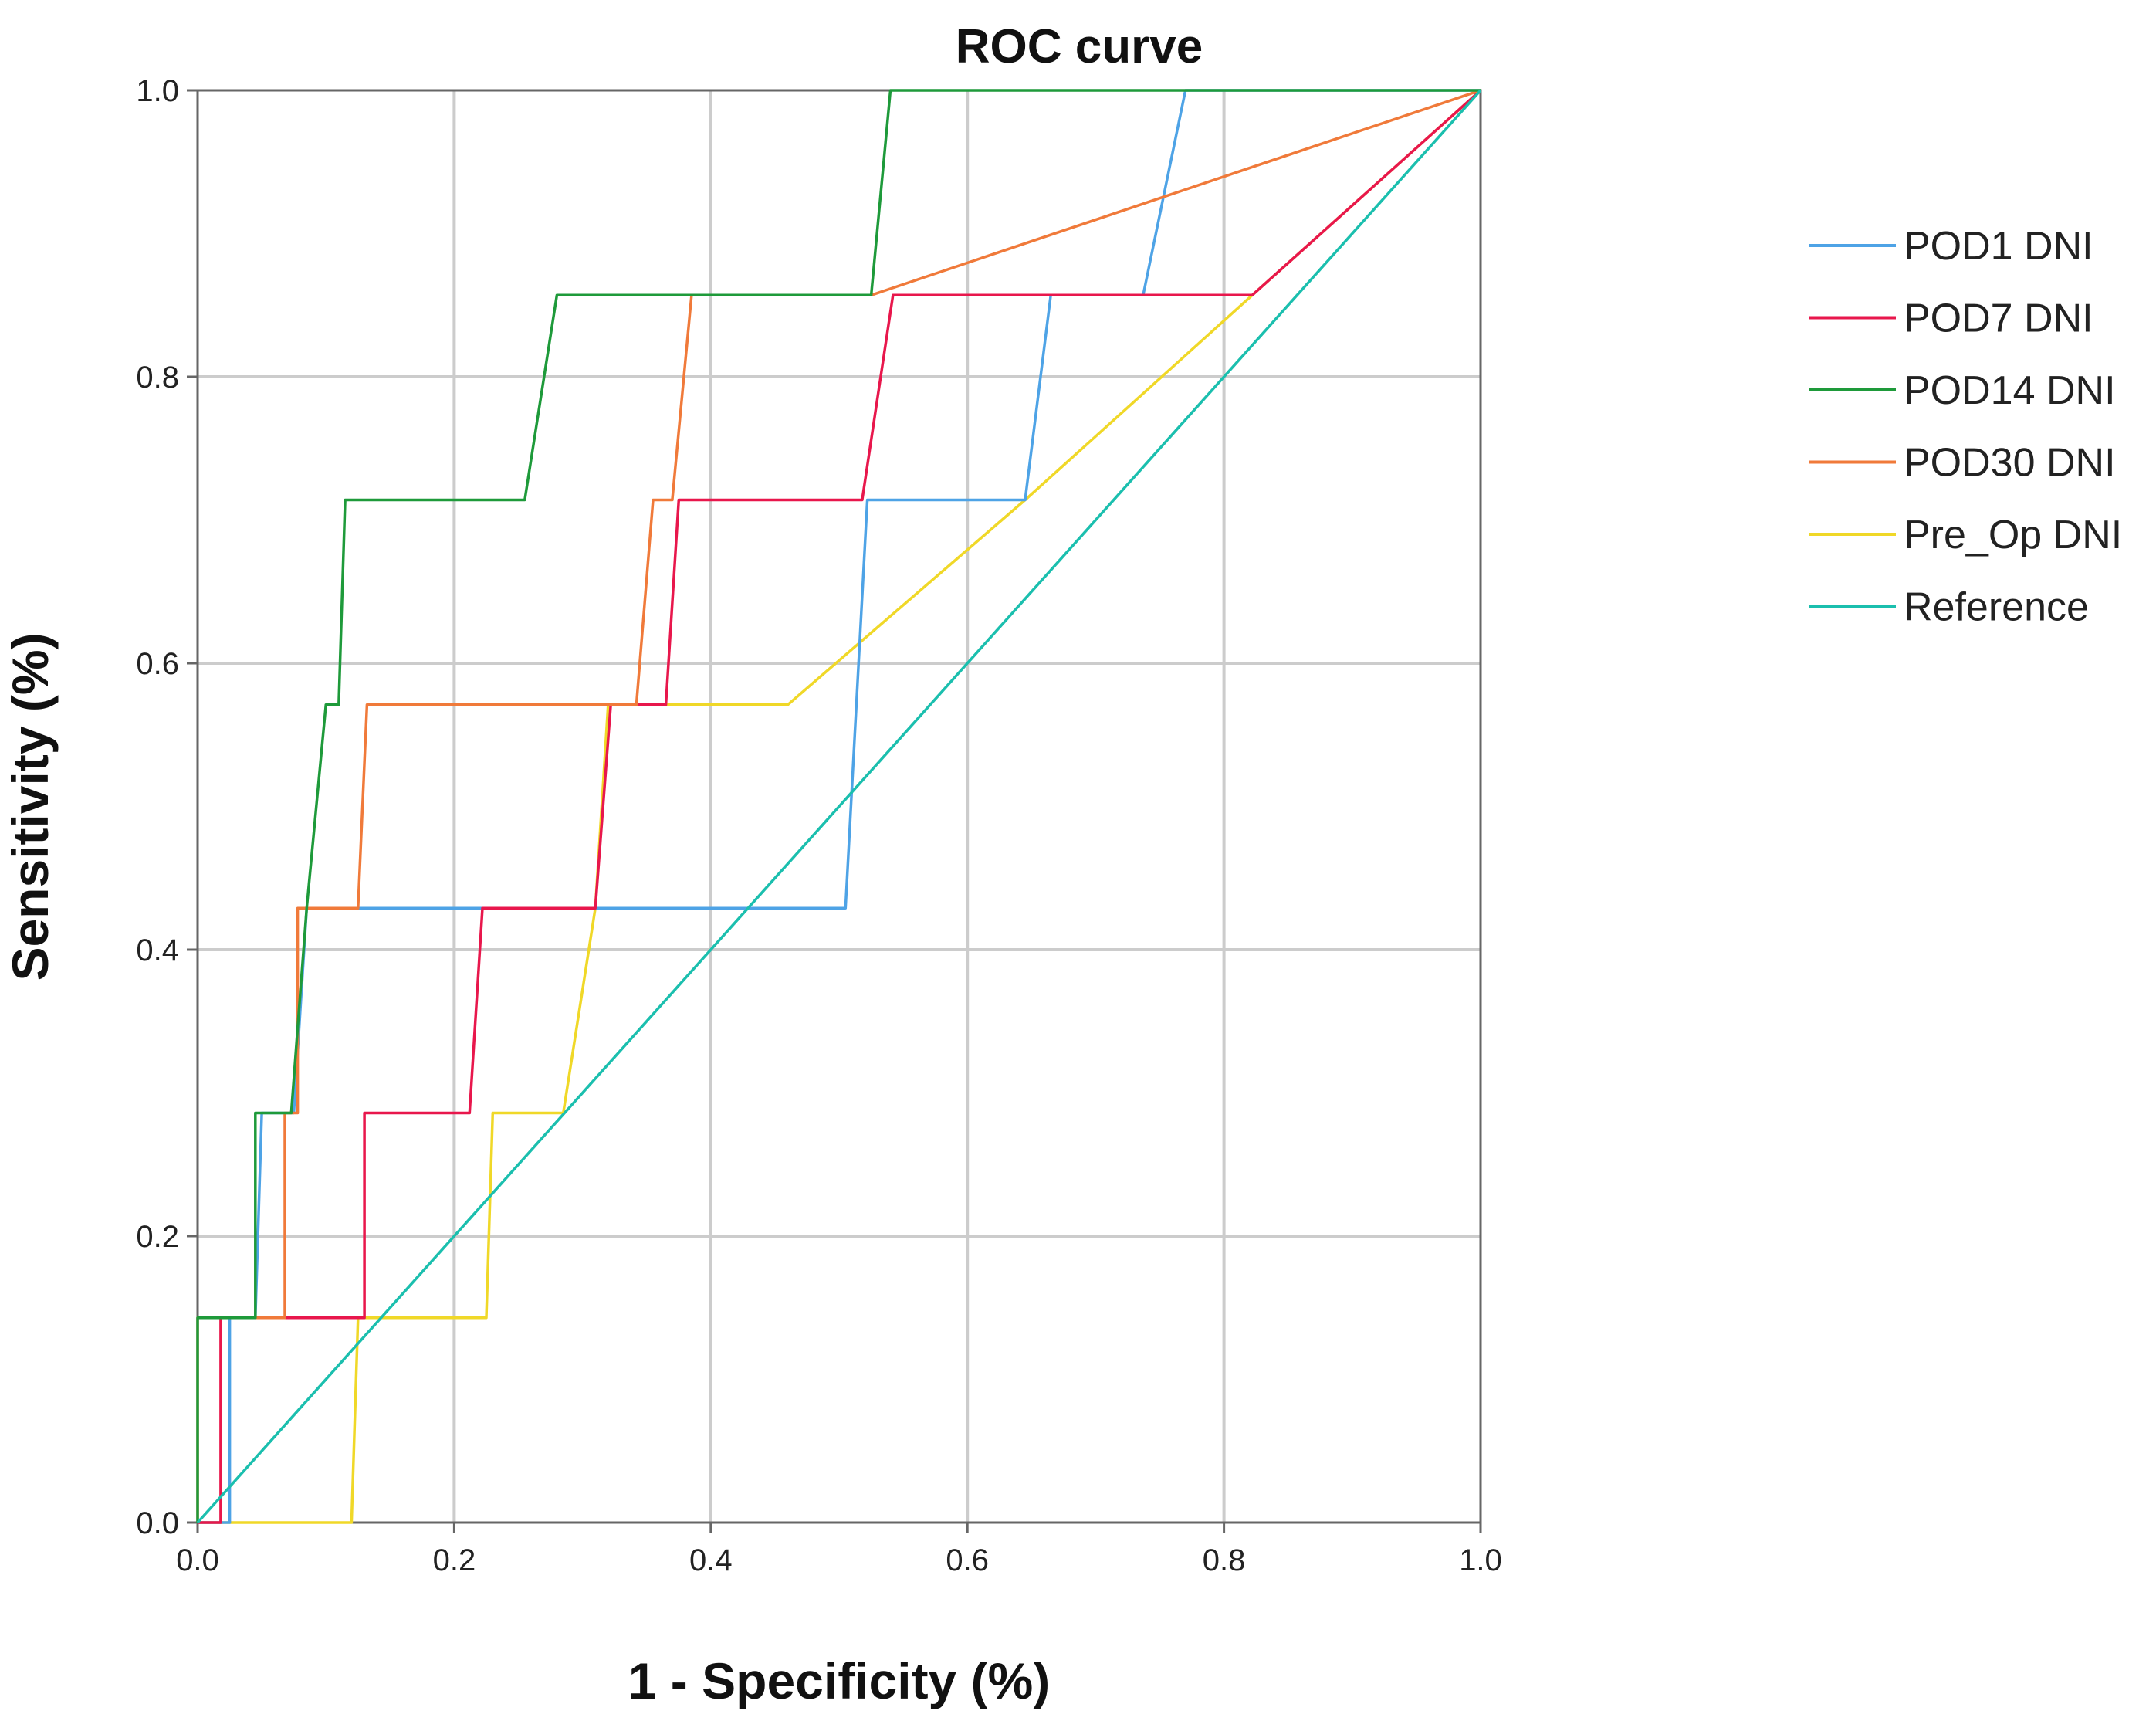 The image size is (2156, 1721). Describe the element at coordinates (157, 1523) in the screenshot. I see `y-tick-label: 0.0` at that location.